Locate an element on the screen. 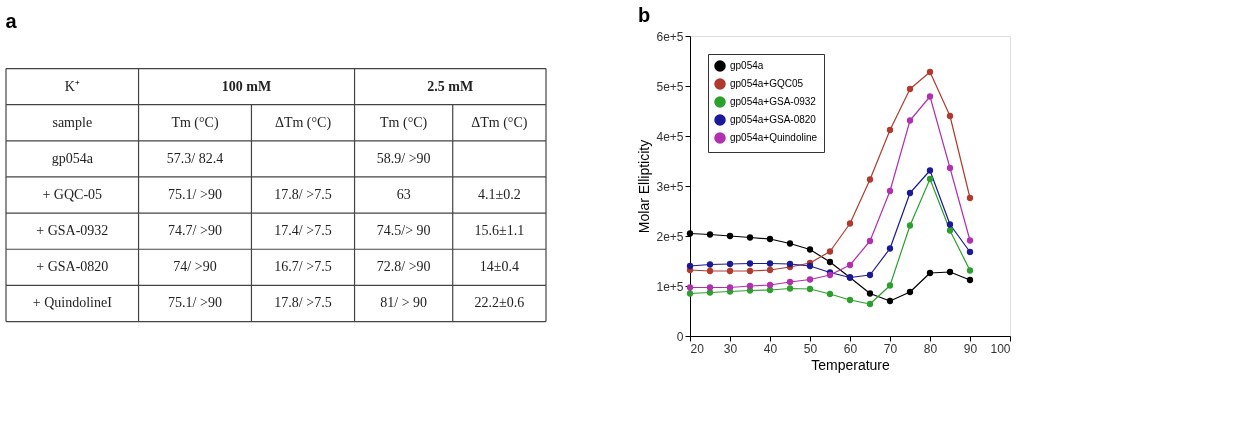 This screenshot has width=1234, height=428. text: K⁺ is located at coordinates (72, 86).